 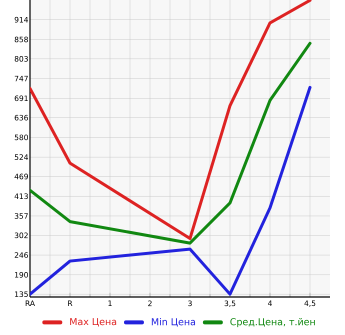 I want to click on legend-label: Max Цена, so click(x=93, y=322).